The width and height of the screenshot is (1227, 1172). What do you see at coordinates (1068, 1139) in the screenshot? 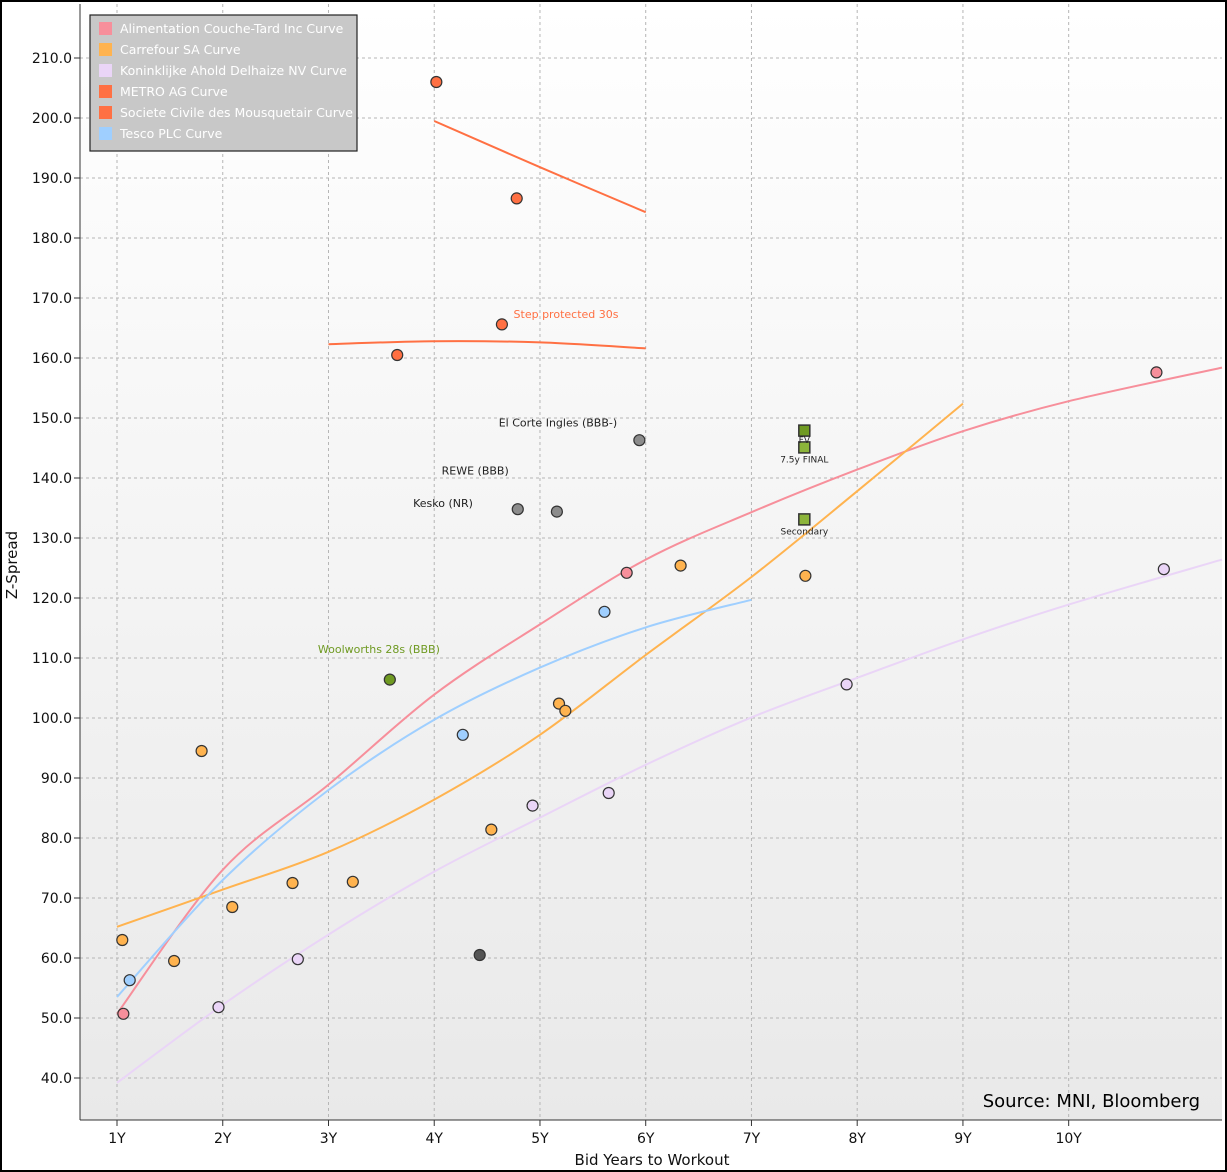
I see `x-tick-label: 10Y` at bounding box center [1068, 1139].